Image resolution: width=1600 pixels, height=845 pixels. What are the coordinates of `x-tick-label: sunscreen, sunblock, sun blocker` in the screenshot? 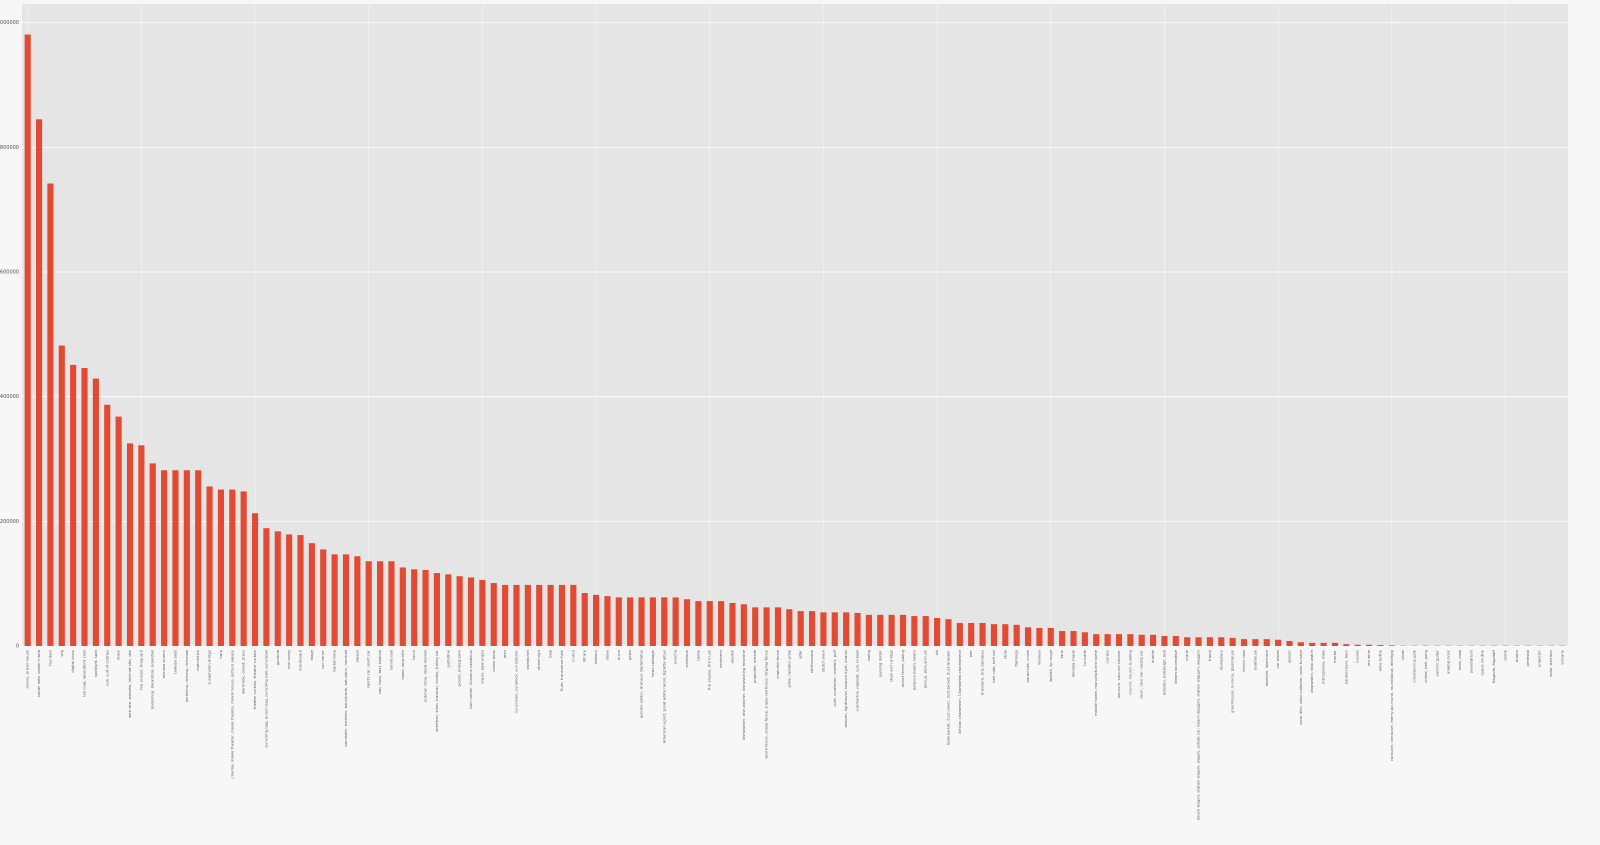 It's located at (515, 681).